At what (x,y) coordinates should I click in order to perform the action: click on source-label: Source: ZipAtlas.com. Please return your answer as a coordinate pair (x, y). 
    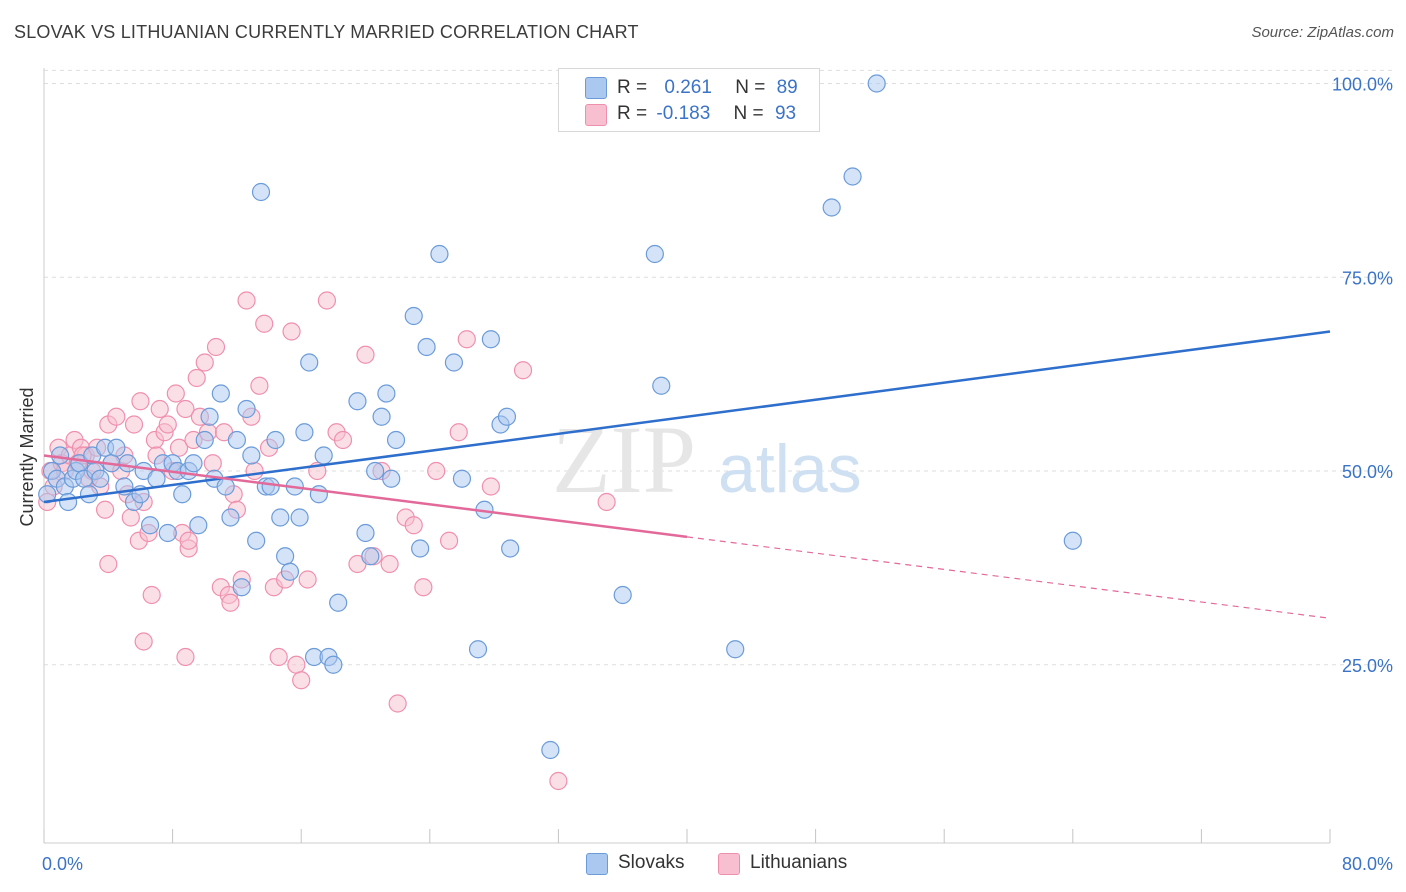
    Looking at the image, I should click on (1322, 32).